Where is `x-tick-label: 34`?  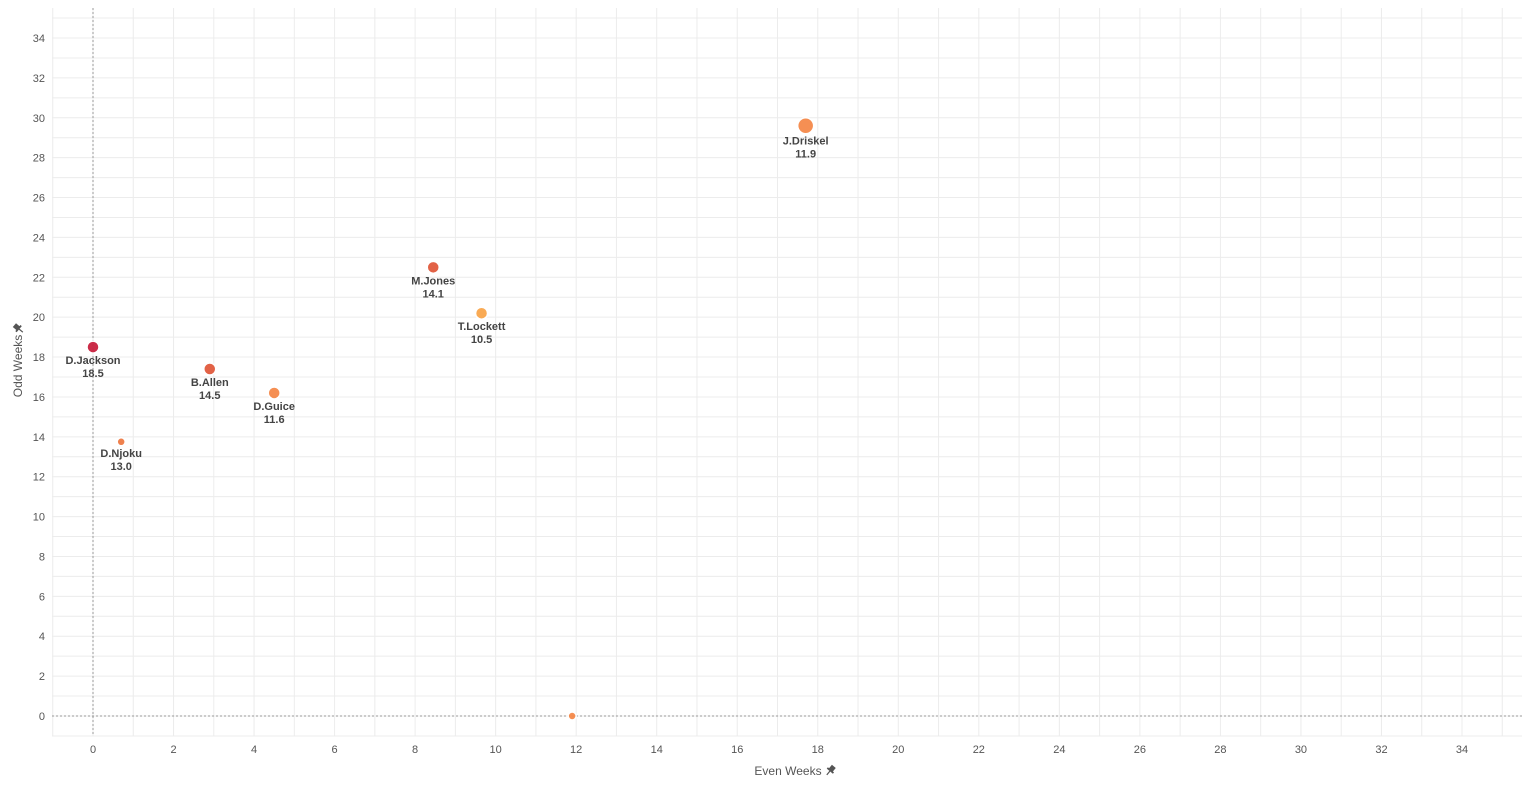 x-tick-label: 34 is located at coordinates (1462, 750).